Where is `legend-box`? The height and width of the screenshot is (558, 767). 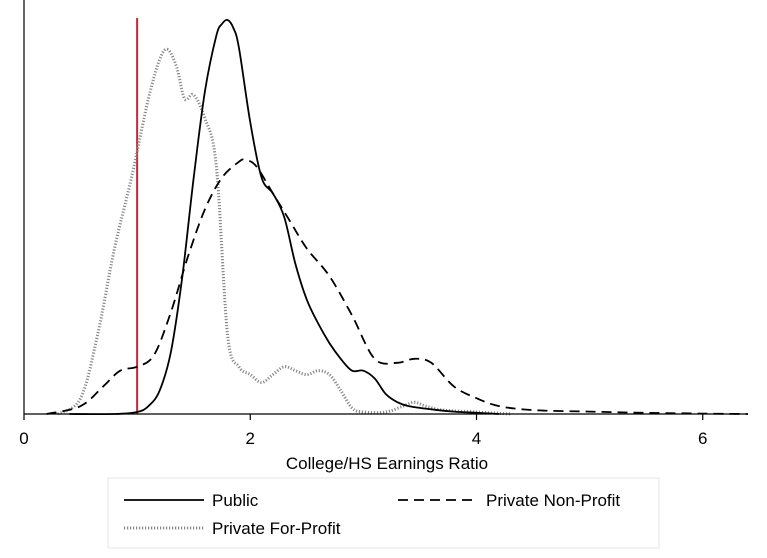
legend-box is located at coordinates (383, 513).